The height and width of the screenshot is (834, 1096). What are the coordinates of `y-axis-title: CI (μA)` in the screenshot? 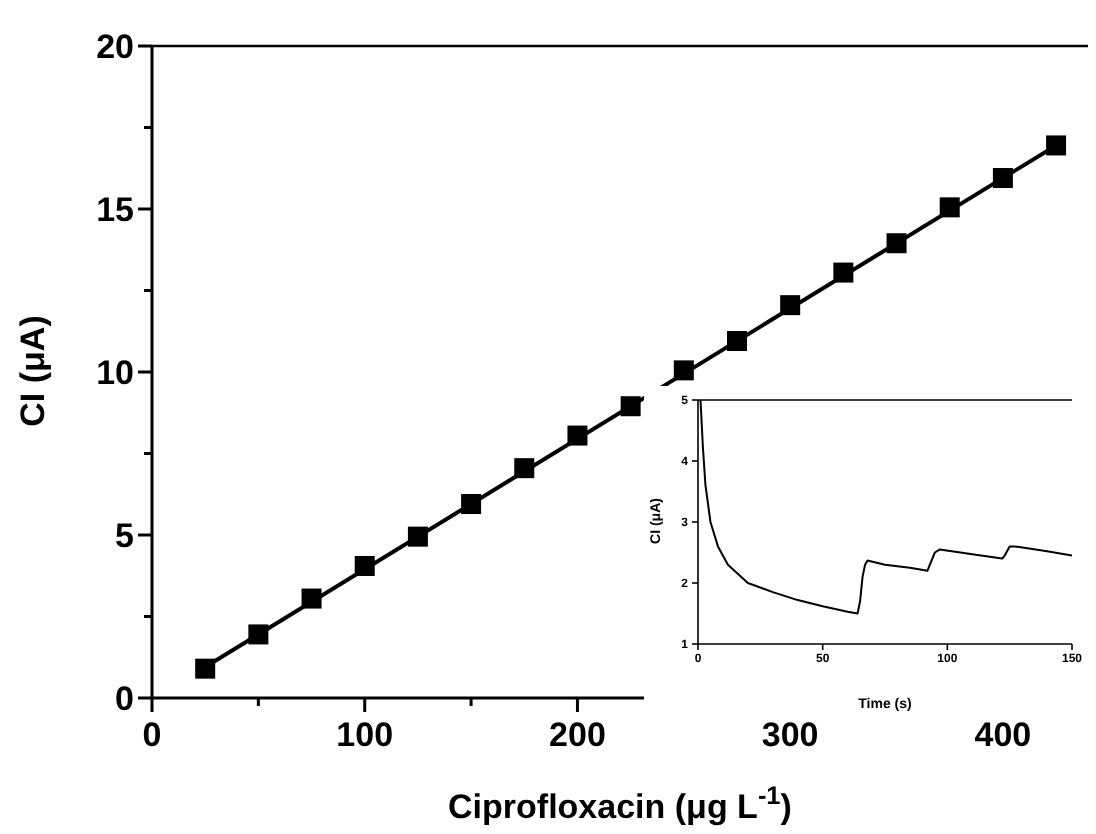 It's located at (33, 371).